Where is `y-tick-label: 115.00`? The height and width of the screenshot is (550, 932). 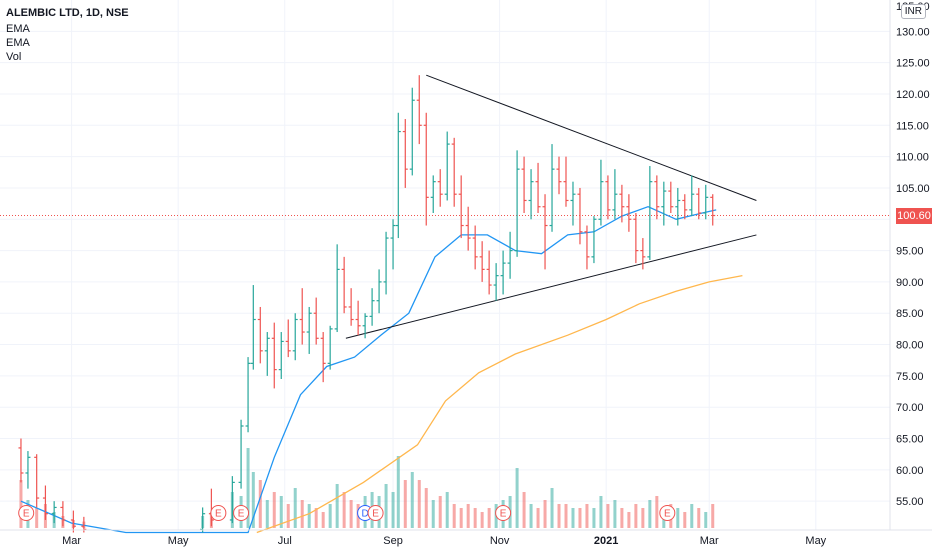 y-tick-label: 115.00 is located at coordinates (912, 126).